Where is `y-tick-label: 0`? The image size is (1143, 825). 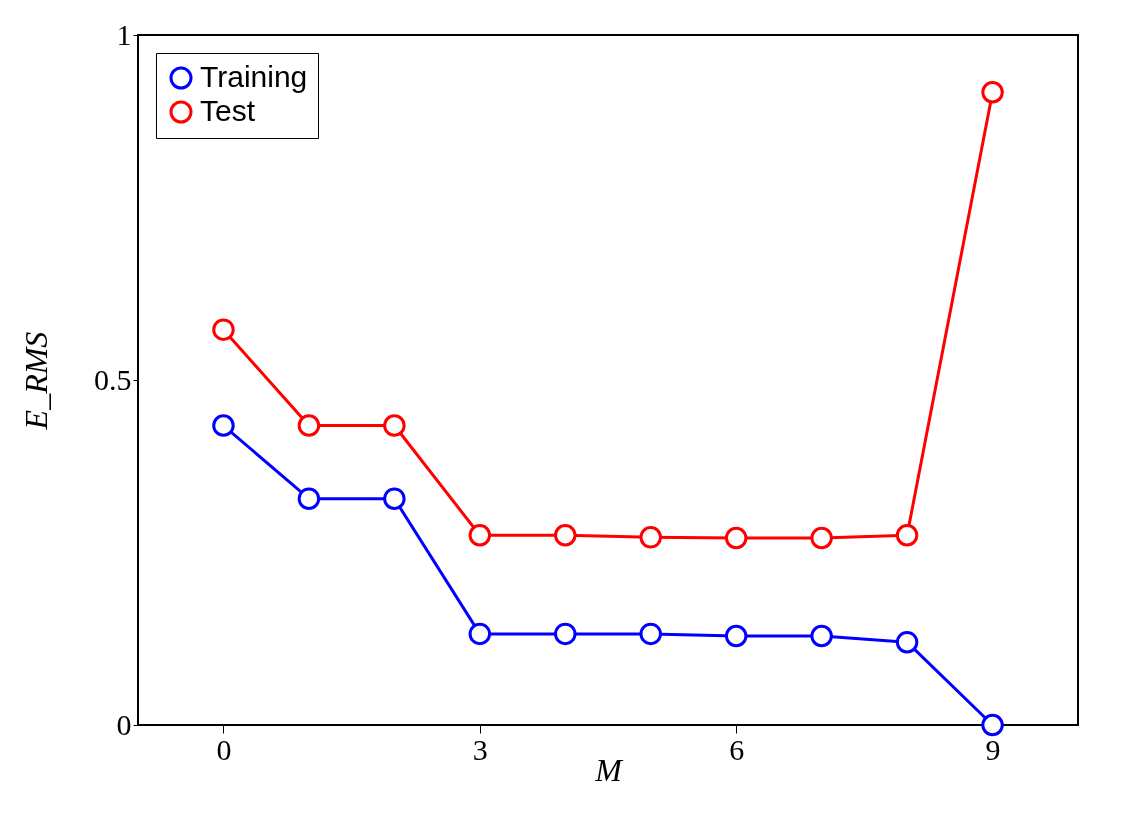
y-tick-label: 0 is located at coordinates (124, 724).